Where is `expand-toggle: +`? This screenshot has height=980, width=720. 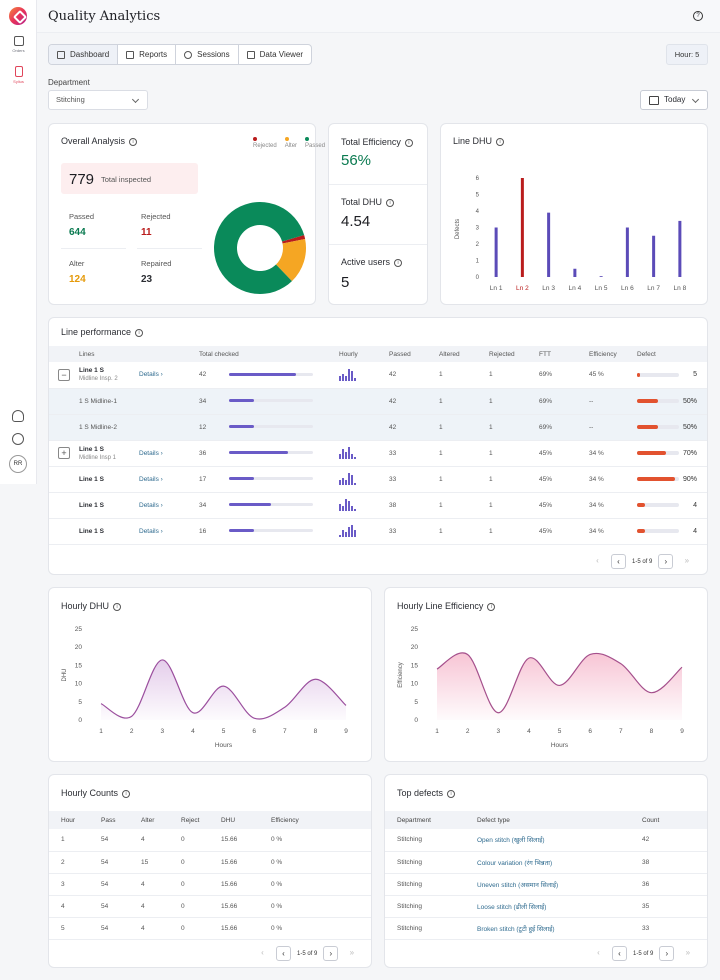
expand-toggle: + is located at coordinates (64, 453).